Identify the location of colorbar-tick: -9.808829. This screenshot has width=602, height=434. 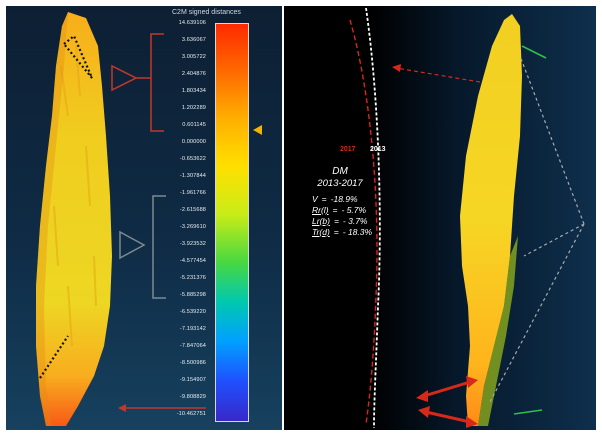
(192, 397).